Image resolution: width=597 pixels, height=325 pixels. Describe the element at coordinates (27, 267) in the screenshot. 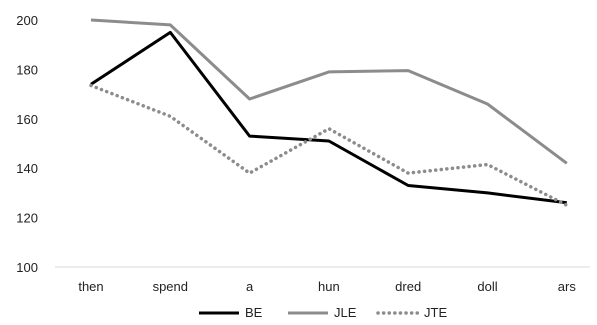

I see `y-tick-label-100: 100` at that location.